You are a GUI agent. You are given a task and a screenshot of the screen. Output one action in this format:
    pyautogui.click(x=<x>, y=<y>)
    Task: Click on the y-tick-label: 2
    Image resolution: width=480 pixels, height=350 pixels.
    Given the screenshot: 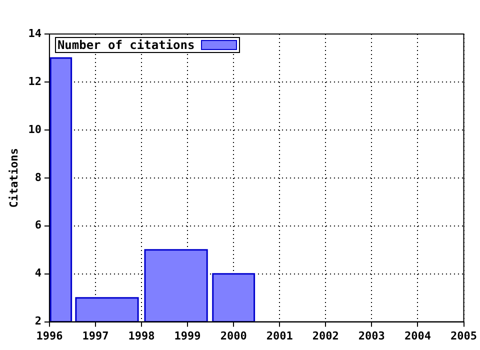 What is the action you would take?
    pyautogui.click(x=38, y=321)
    